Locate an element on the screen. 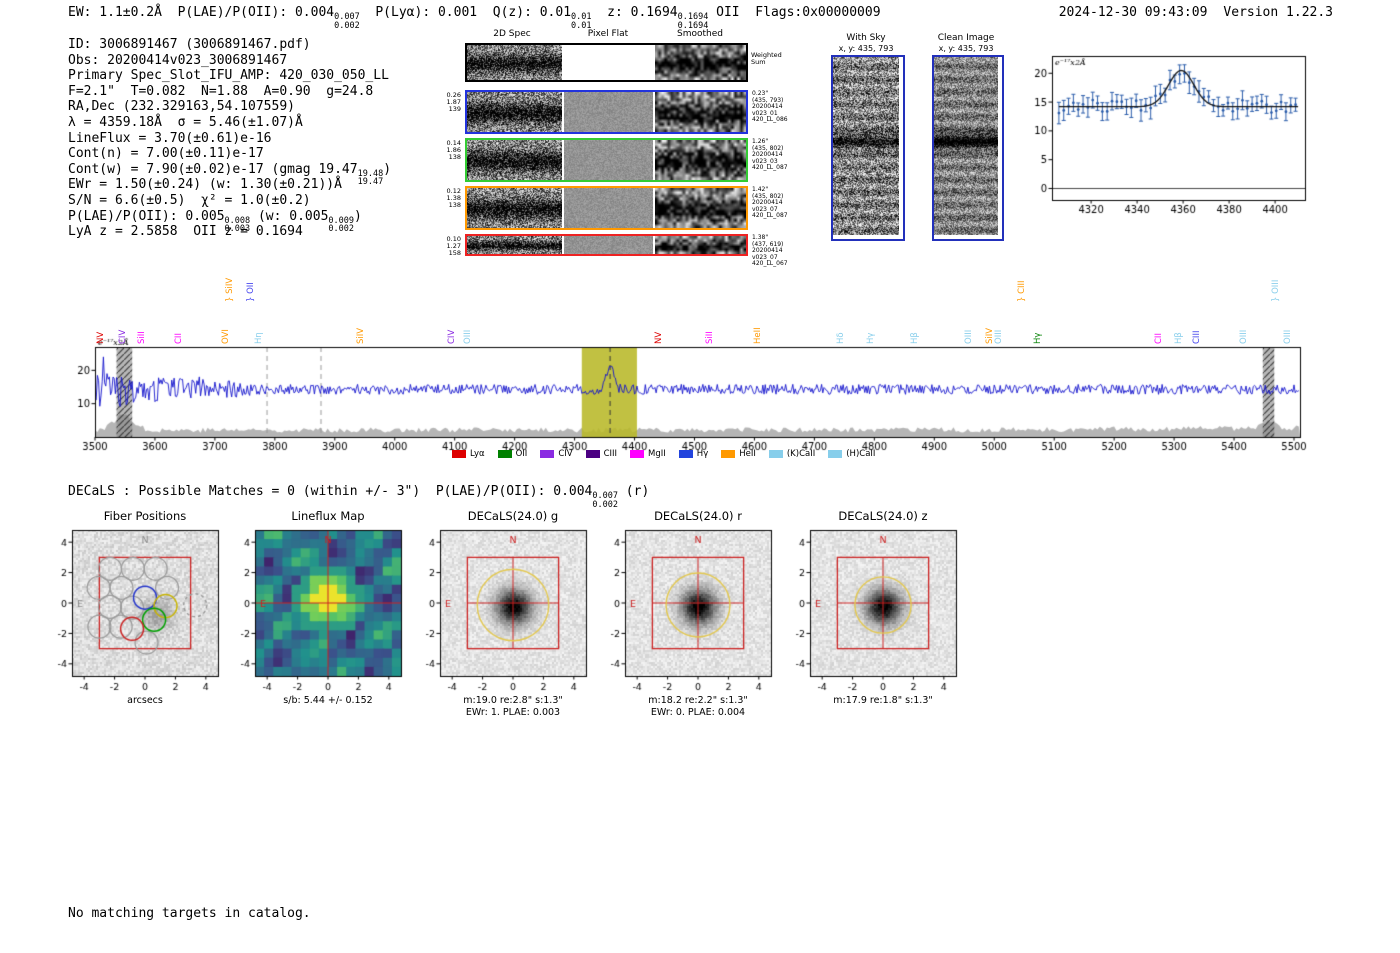 This screenshot has width=1400, height=953. fiber-note: 0.23" (435, 793) 20200414 v023_01 420_LL_086 is located at coordinates (770, 107).